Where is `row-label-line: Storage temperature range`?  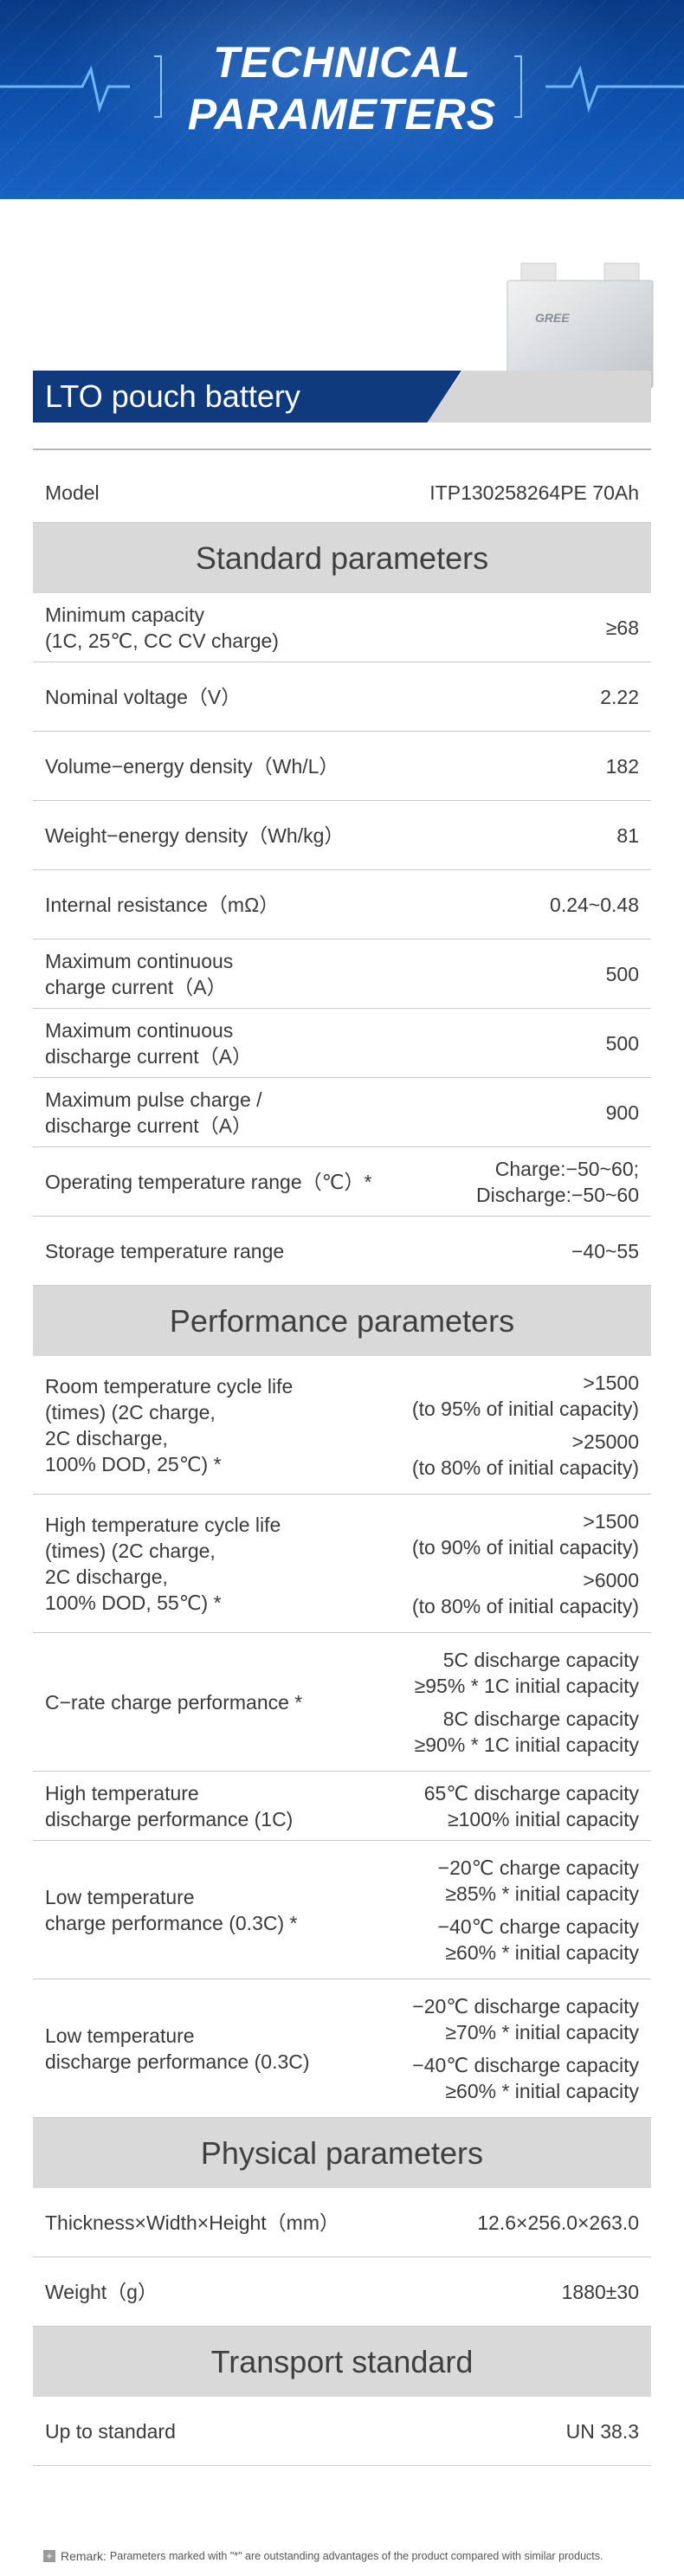
row-label-line: Storage temperature range is located at coordinates (165, 1251).